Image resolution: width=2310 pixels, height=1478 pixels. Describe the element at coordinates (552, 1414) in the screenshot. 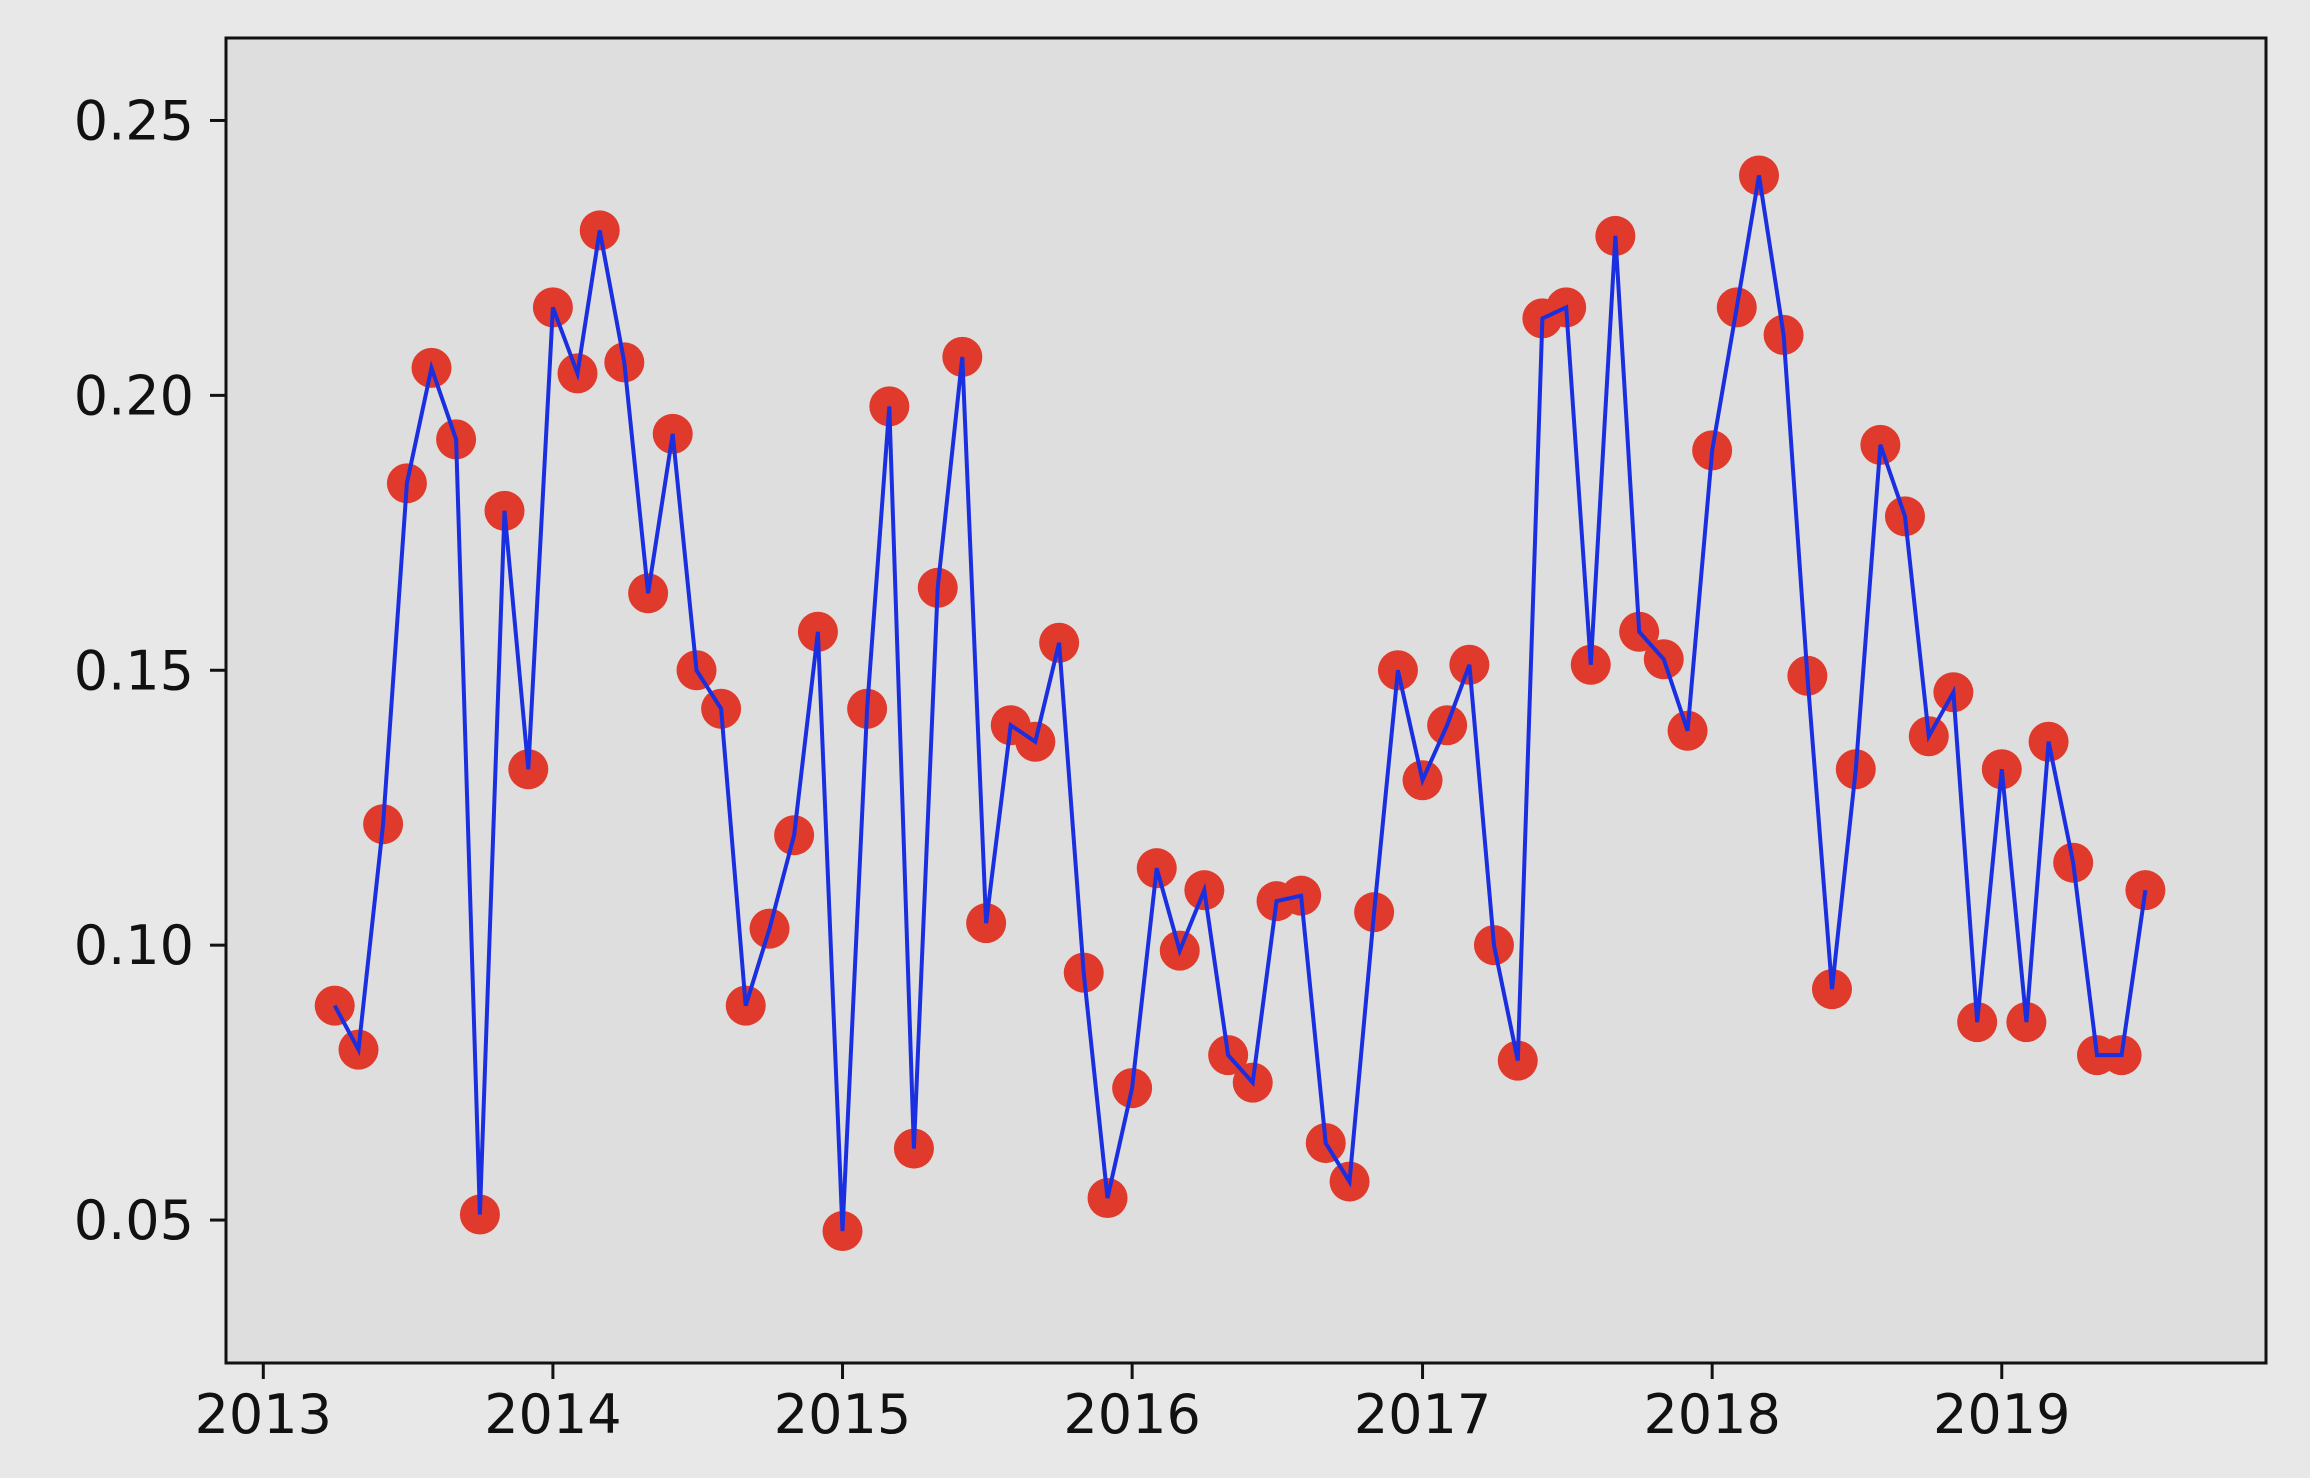

I see `x-tick-label: 2014` at that location.